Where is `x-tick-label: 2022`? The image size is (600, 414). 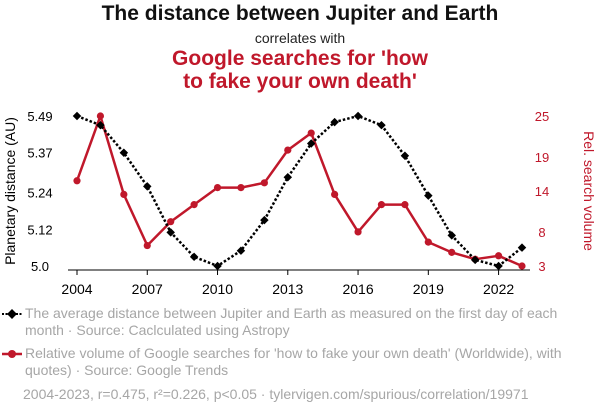 x-tick-label: 2022 is located at coordinates (498, 289).